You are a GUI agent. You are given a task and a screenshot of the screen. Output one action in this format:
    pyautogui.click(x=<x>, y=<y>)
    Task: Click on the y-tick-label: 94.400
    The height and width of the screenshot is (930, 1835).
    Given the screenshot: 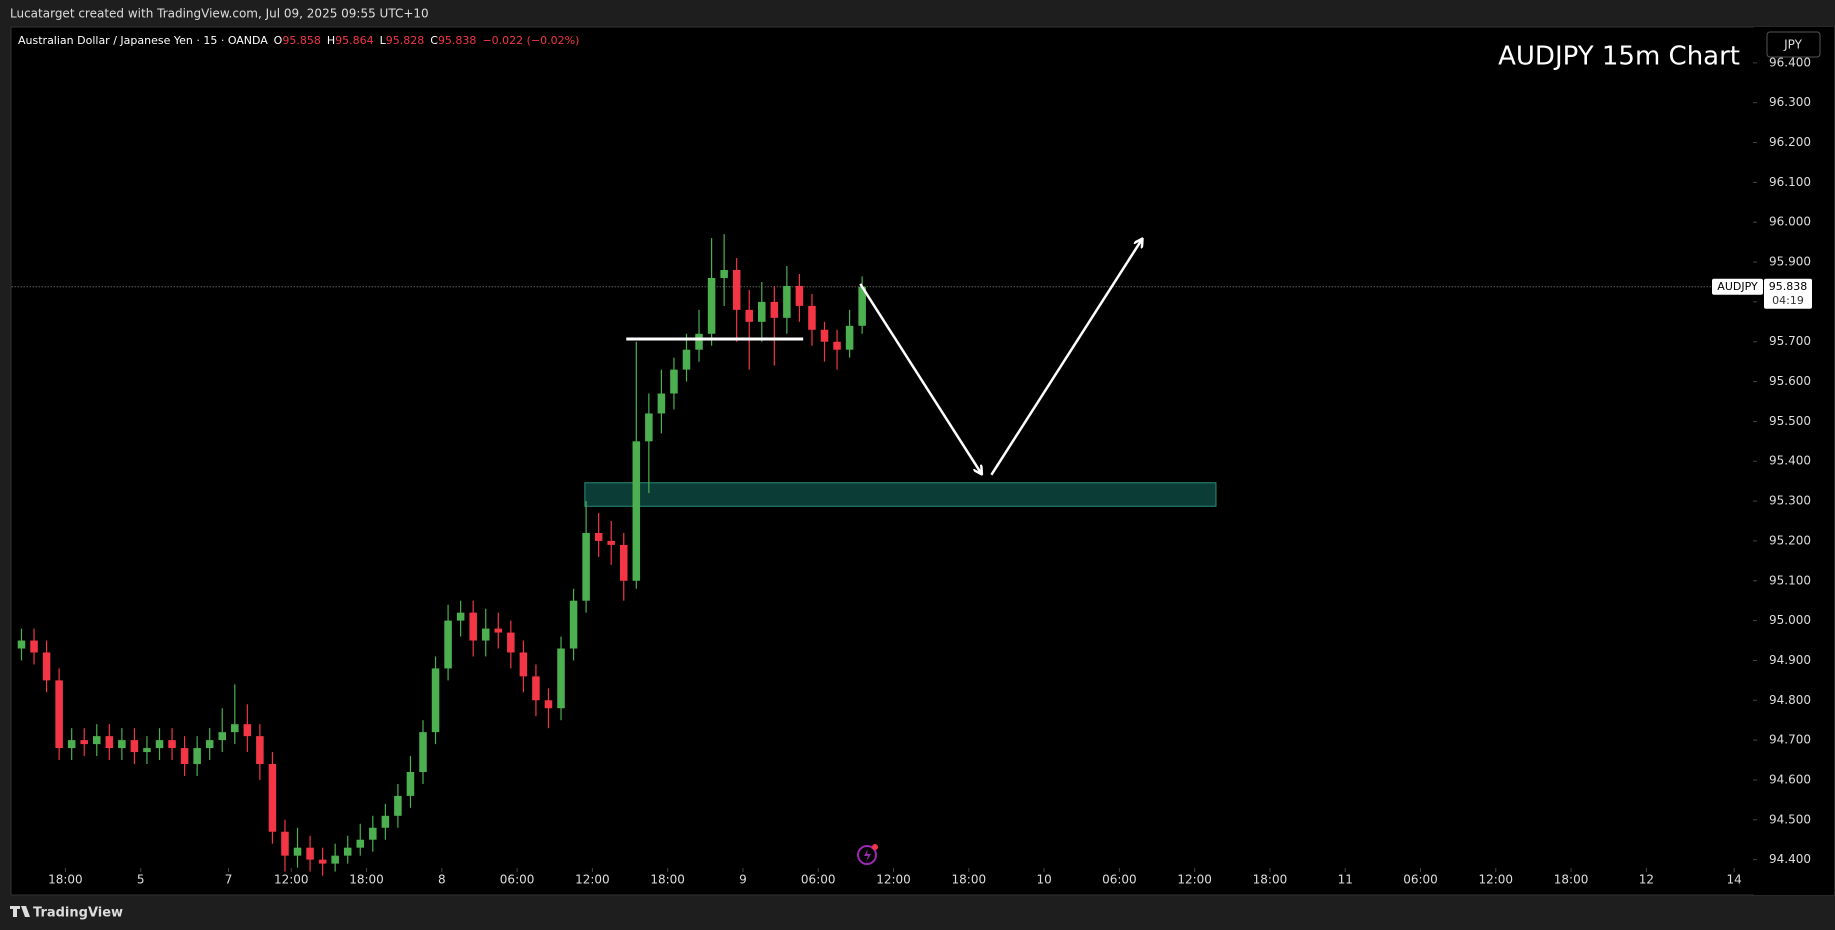 What is the action you would take?
    pyautogui.click(x=1790, y=859)
    